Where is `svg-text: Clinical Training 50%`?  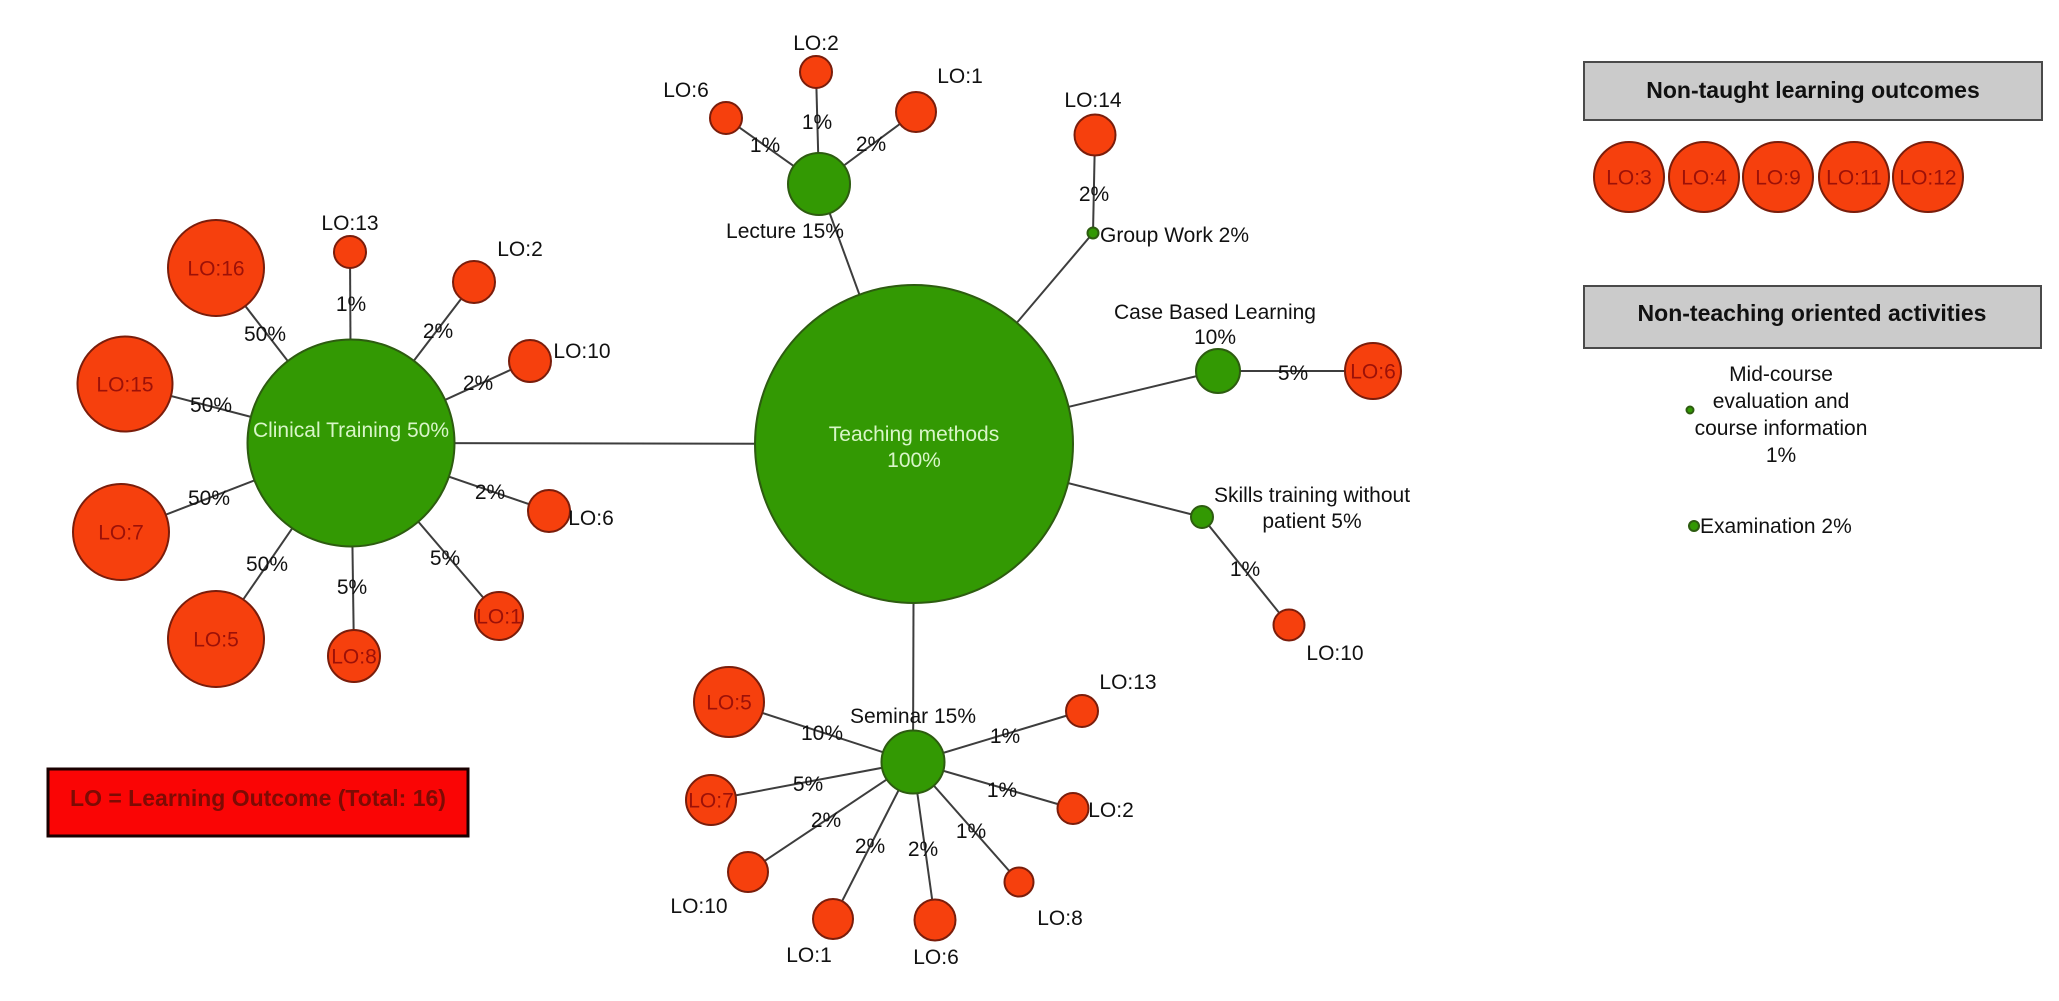 svg-text: Clinical Training 50% is located at coordinates (351, 430).